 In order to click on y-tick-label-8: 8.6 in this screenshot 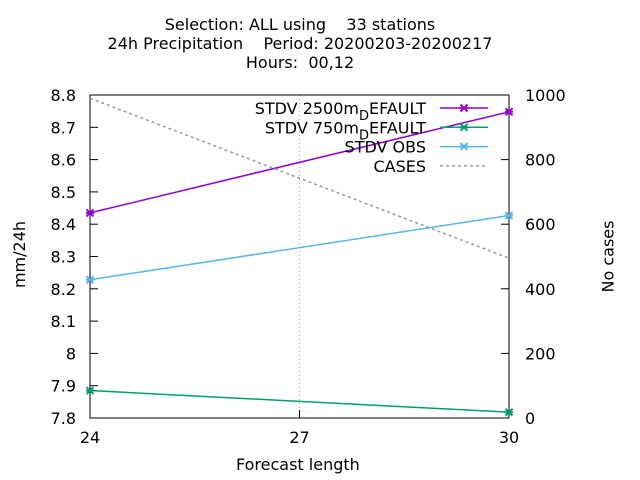, I will do `click(63, 160)`.